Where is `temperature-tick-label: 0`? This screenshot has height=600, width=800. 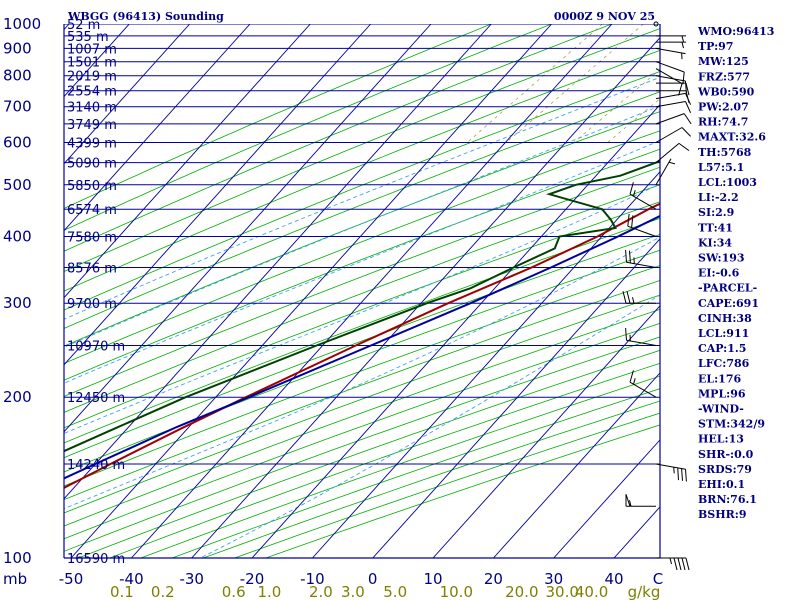
temperature-tick-label: 0 is located at coordinates (373, 579).